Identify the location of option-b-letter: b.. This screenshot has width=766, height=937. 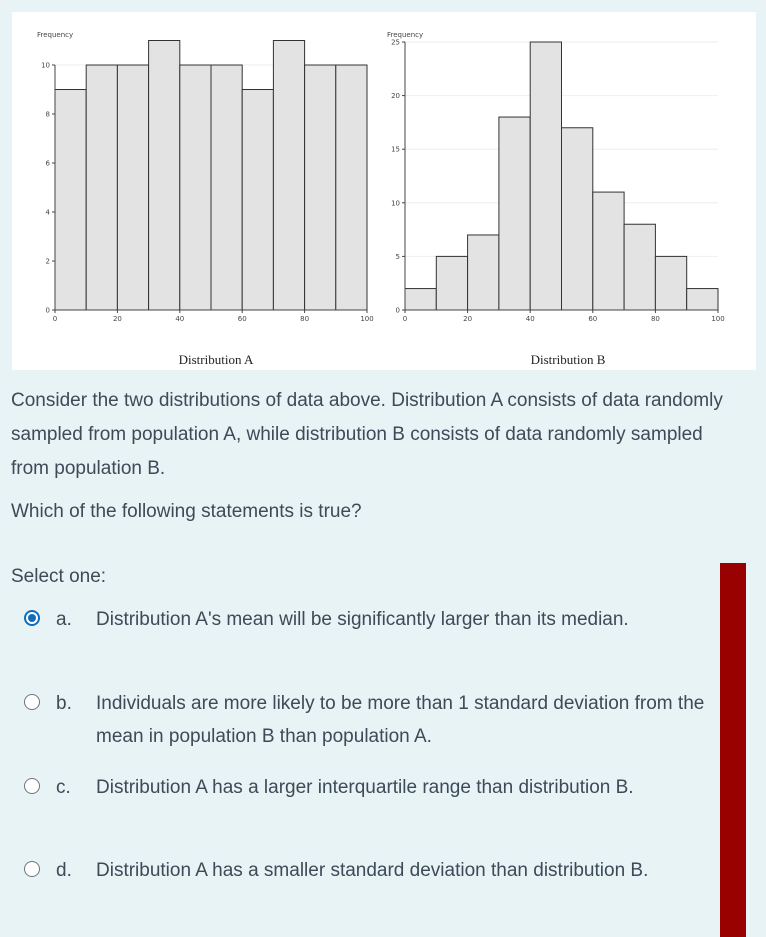
(64, 703).